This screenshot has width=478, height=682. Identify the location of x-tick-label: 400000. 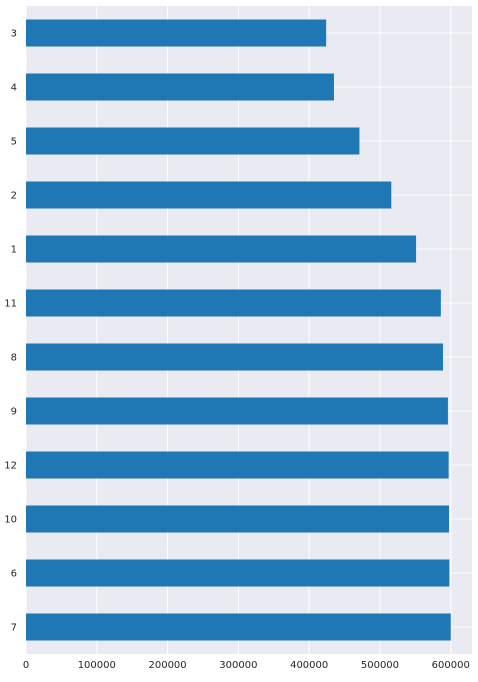
(309, 665).